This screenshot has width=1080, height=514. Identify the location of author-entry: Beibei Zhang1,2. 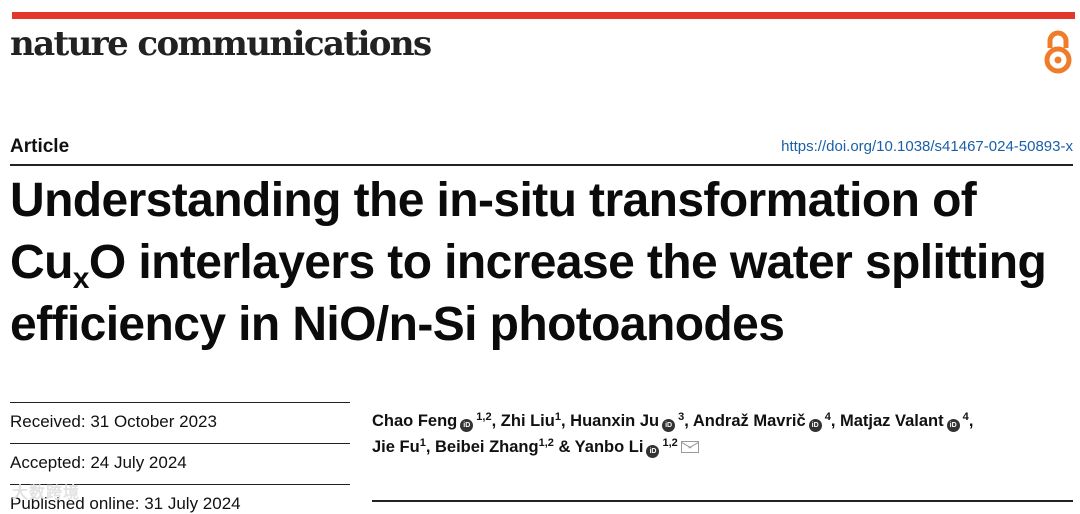
(494, 447).